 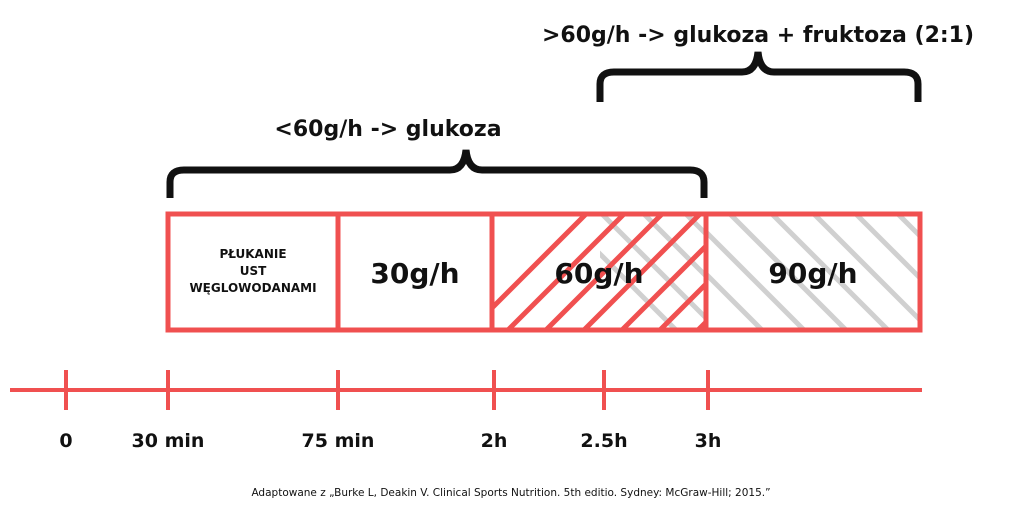 I want to click on box-line: WĘGLOWODANAMI, so click(x=252, y=288).